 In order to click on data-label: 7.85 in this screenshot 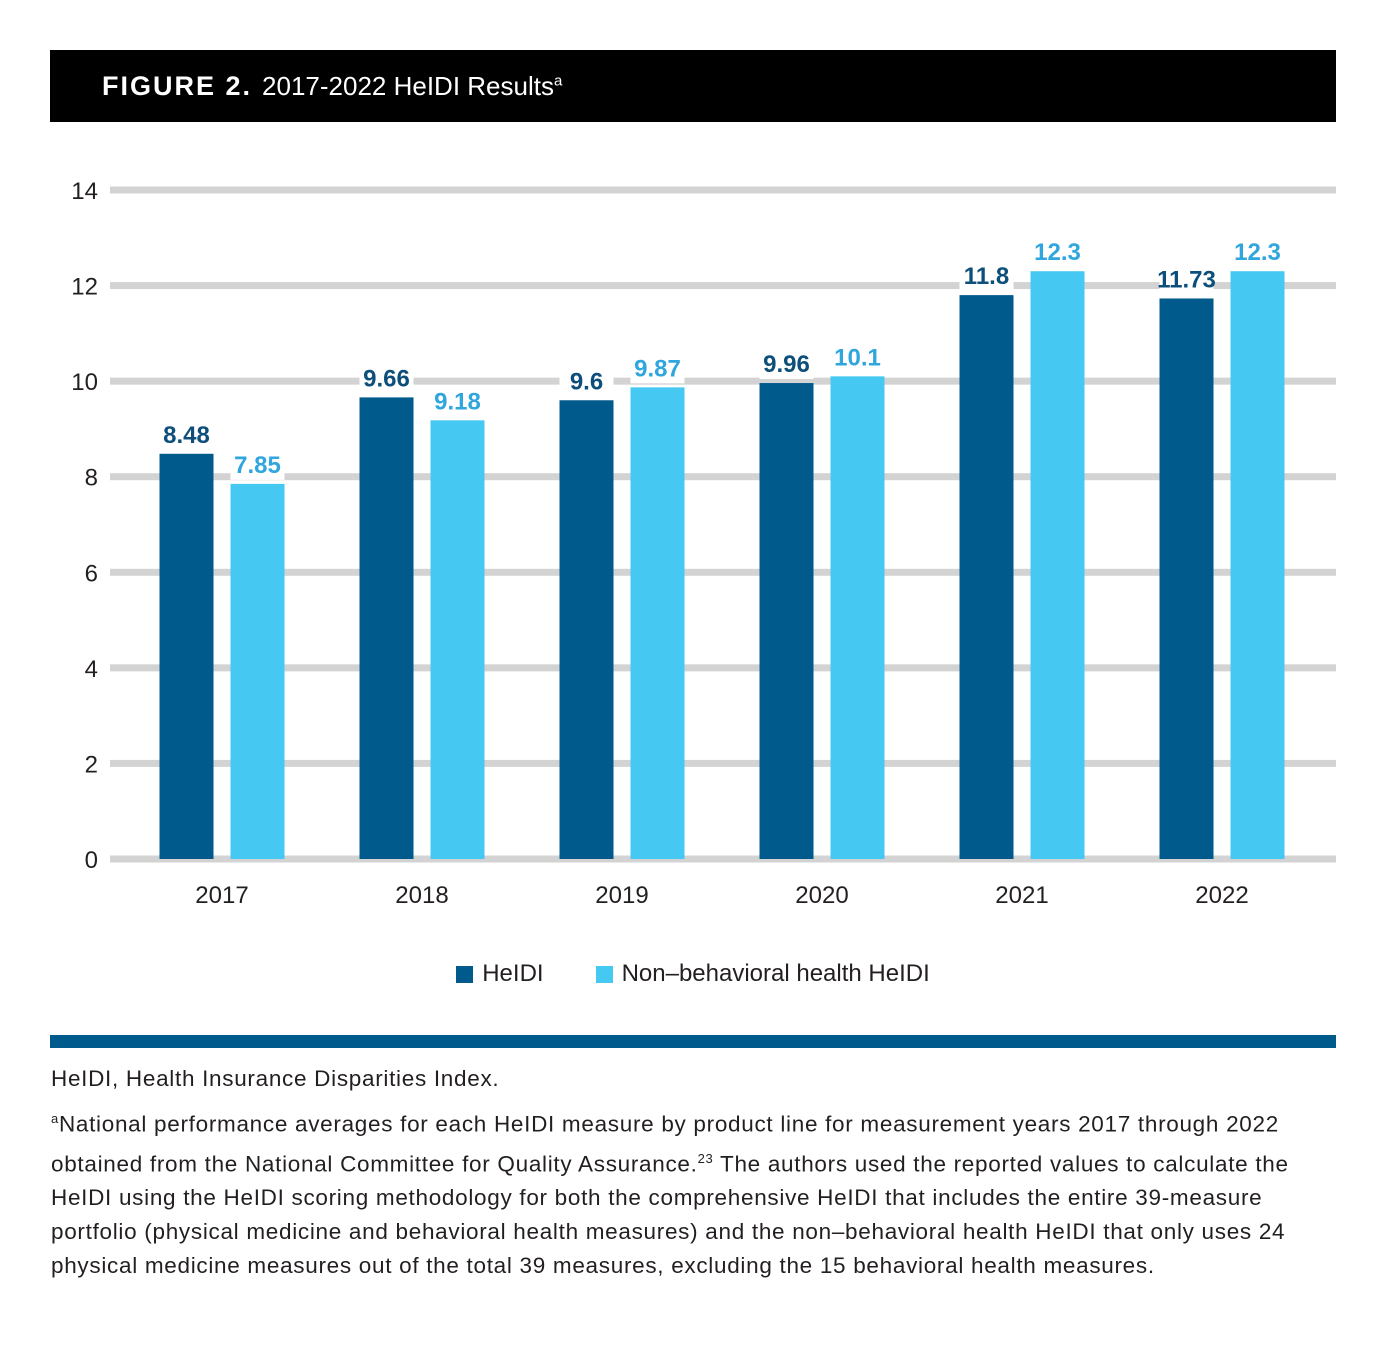, I will do `click(257, 465)`.